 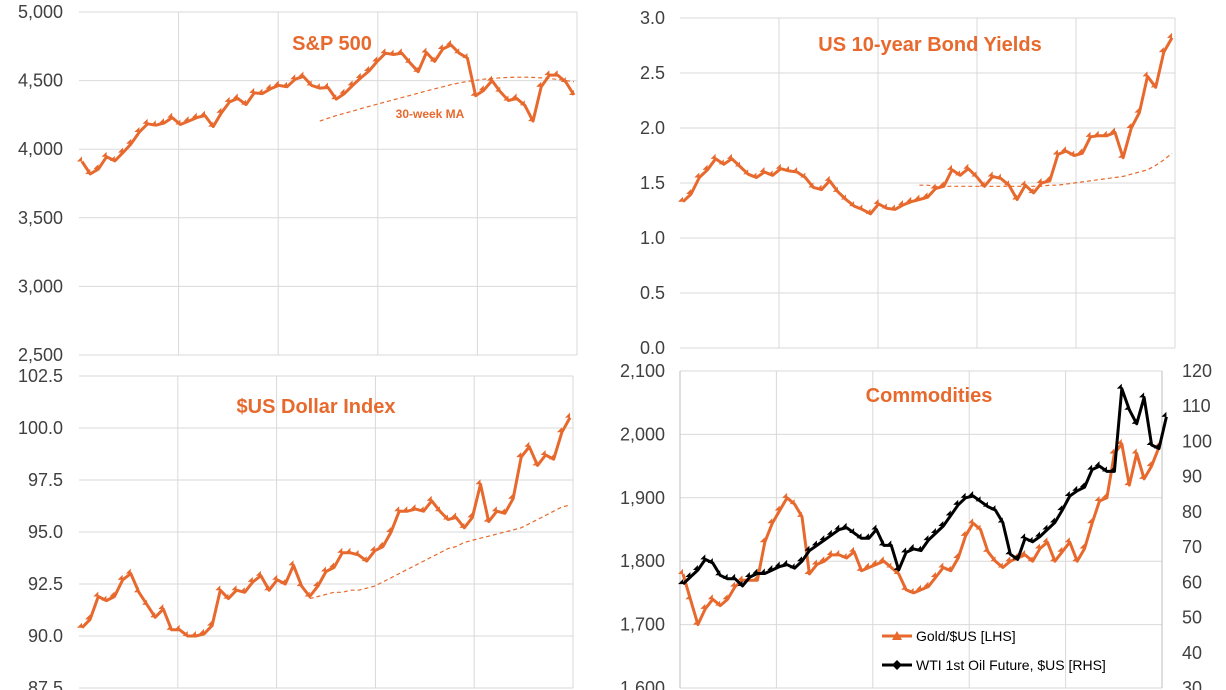 I want to click on moving-average-line, so click(x=447, y=99).